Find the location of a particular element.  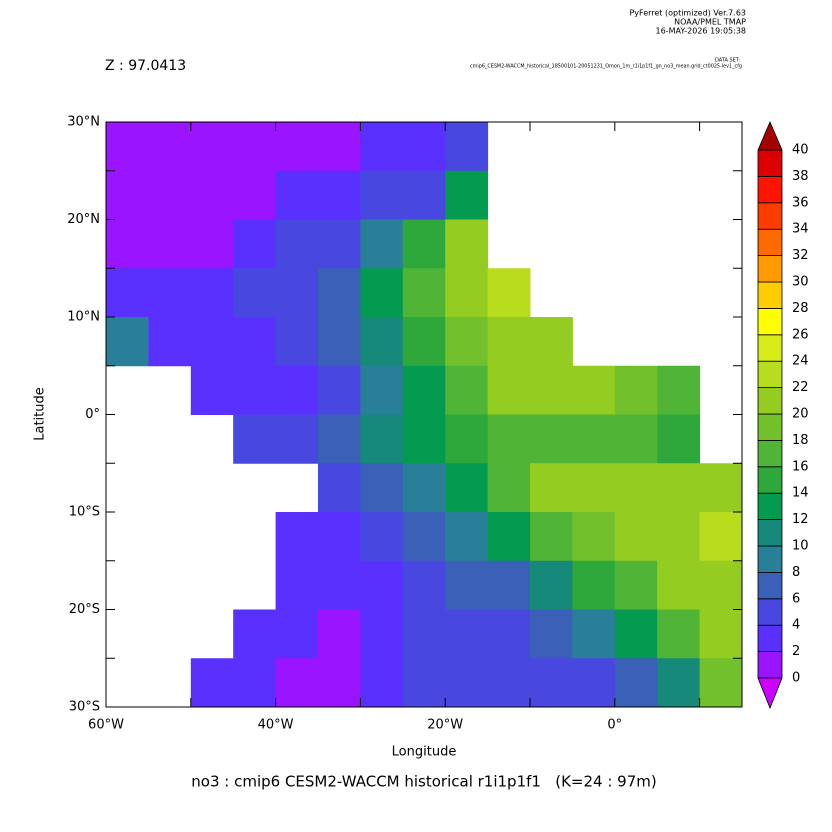

colorbar-label: 2 is located at coordinates (796, 651).